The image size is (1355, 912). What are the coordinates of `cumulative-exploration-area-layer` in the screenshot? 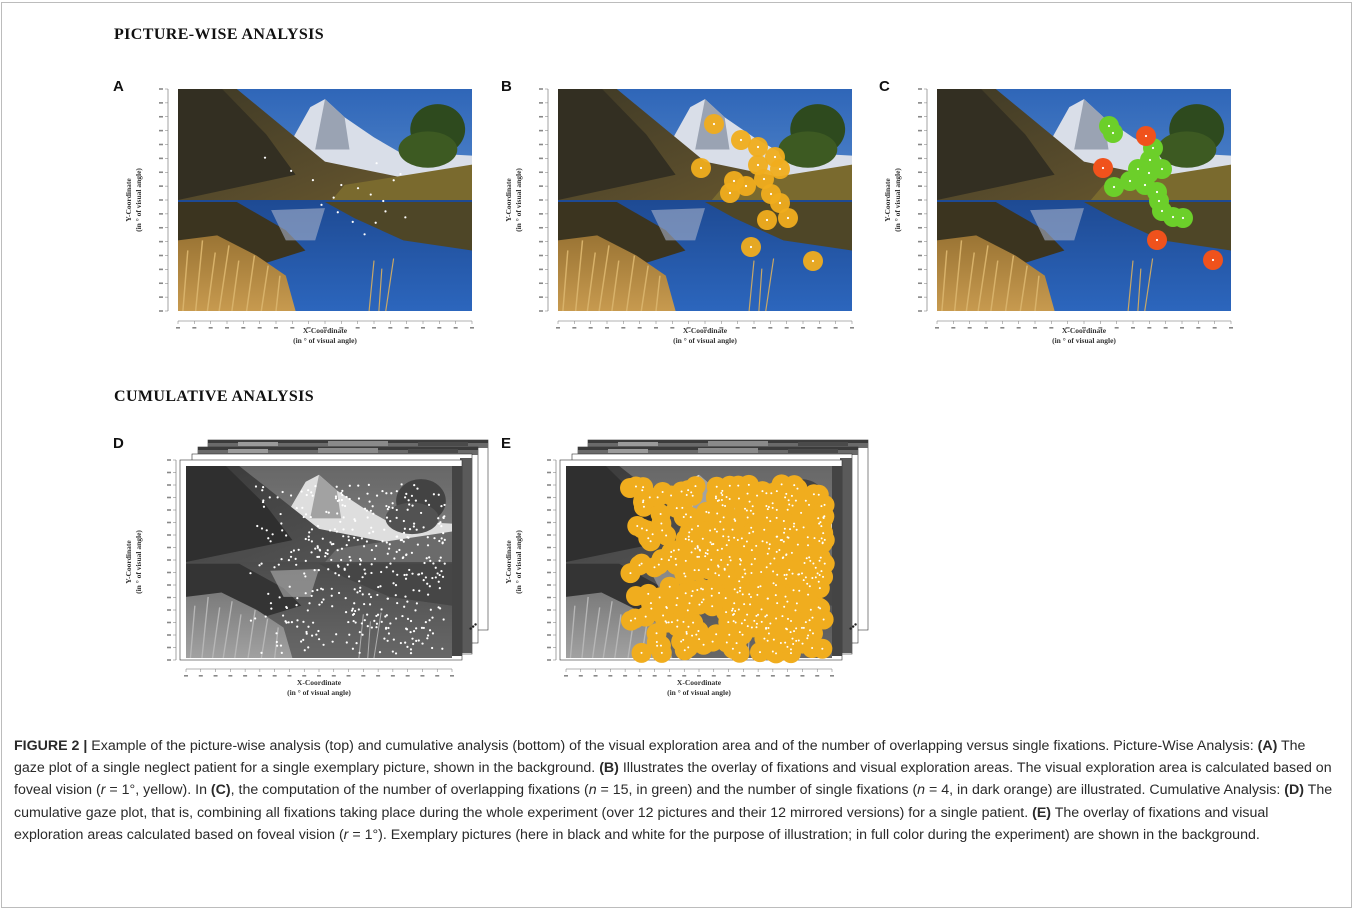 It's located at (727, 569).